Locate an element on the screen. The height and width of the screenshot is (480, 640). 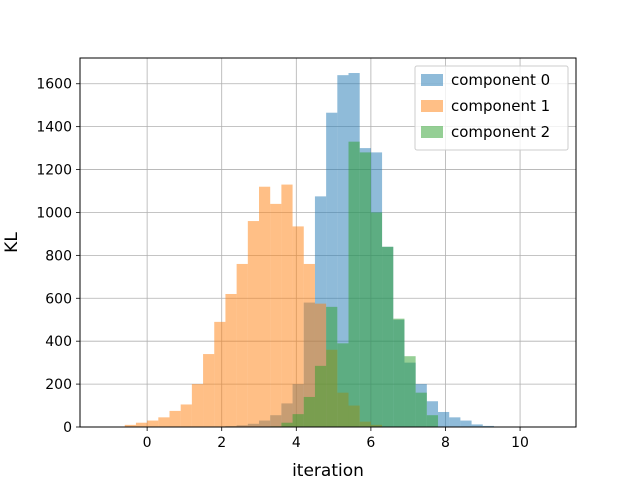
y-tick-label: 400 is located at coordinates (58, 342).